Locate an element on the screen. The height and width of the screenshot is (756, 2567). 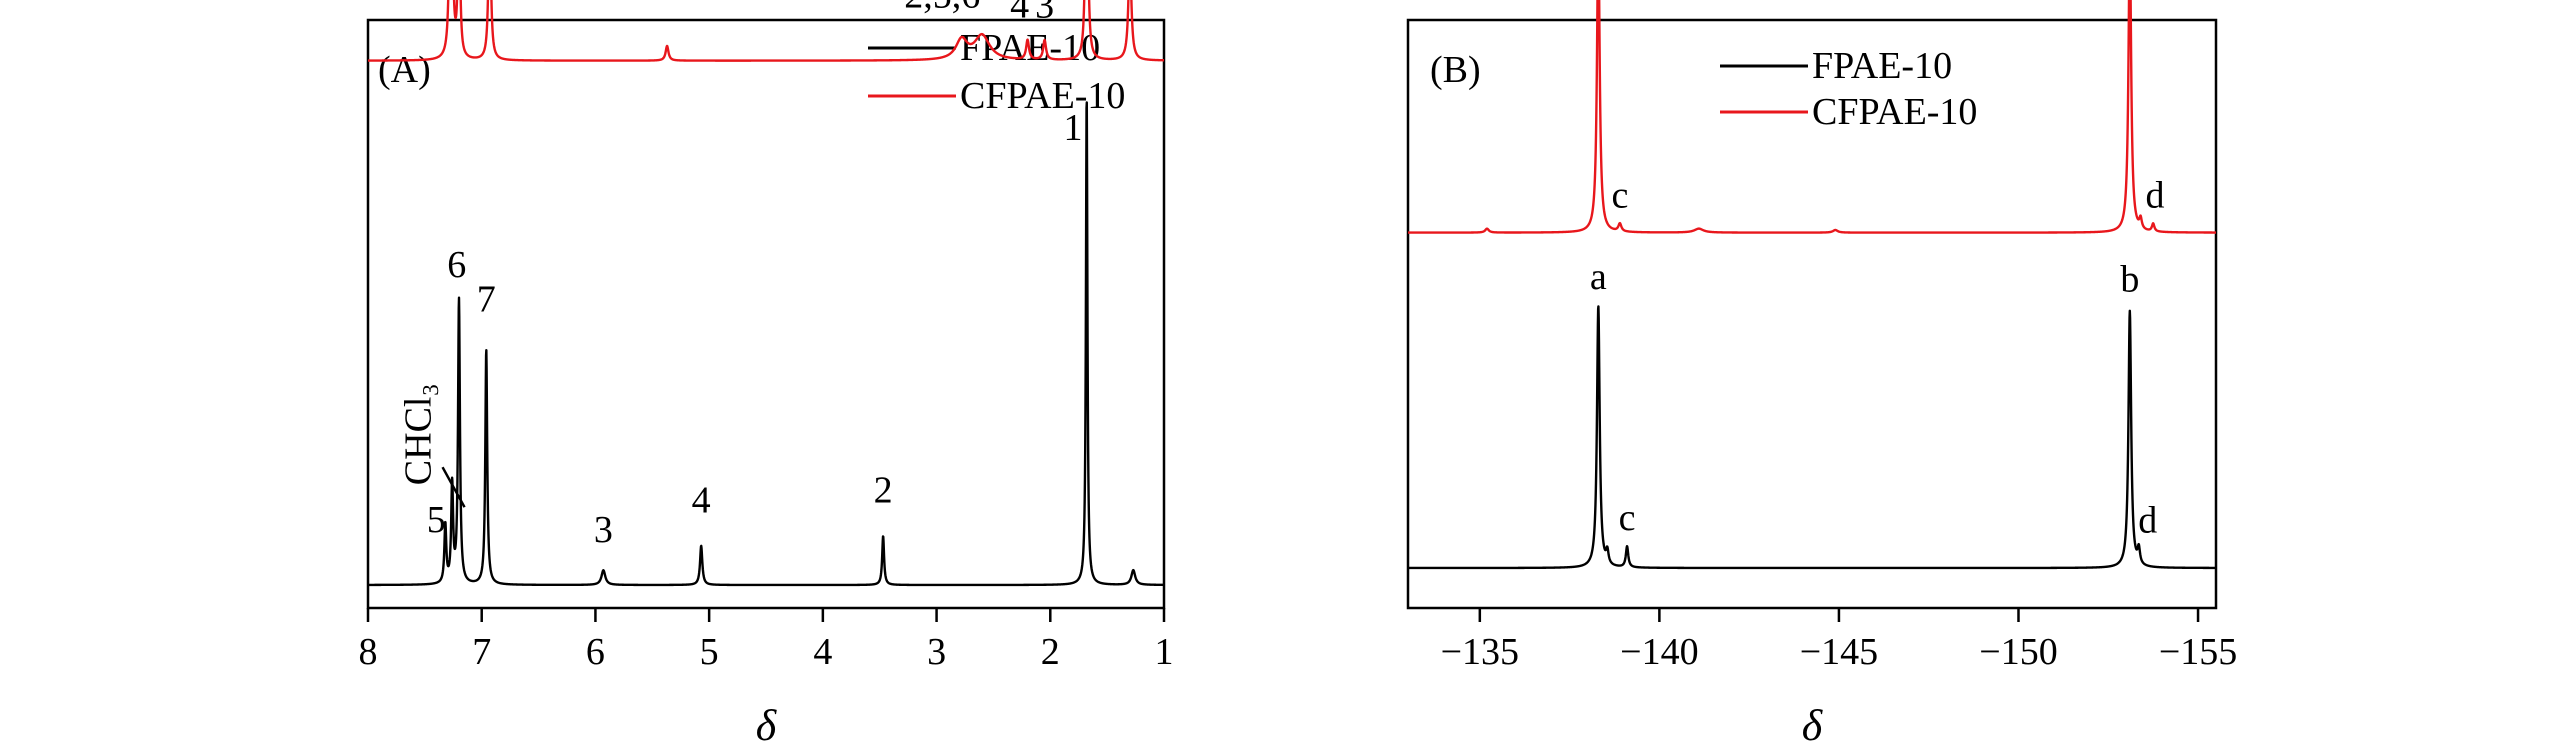
peak-label: a is located at coordinates (1598, 277).